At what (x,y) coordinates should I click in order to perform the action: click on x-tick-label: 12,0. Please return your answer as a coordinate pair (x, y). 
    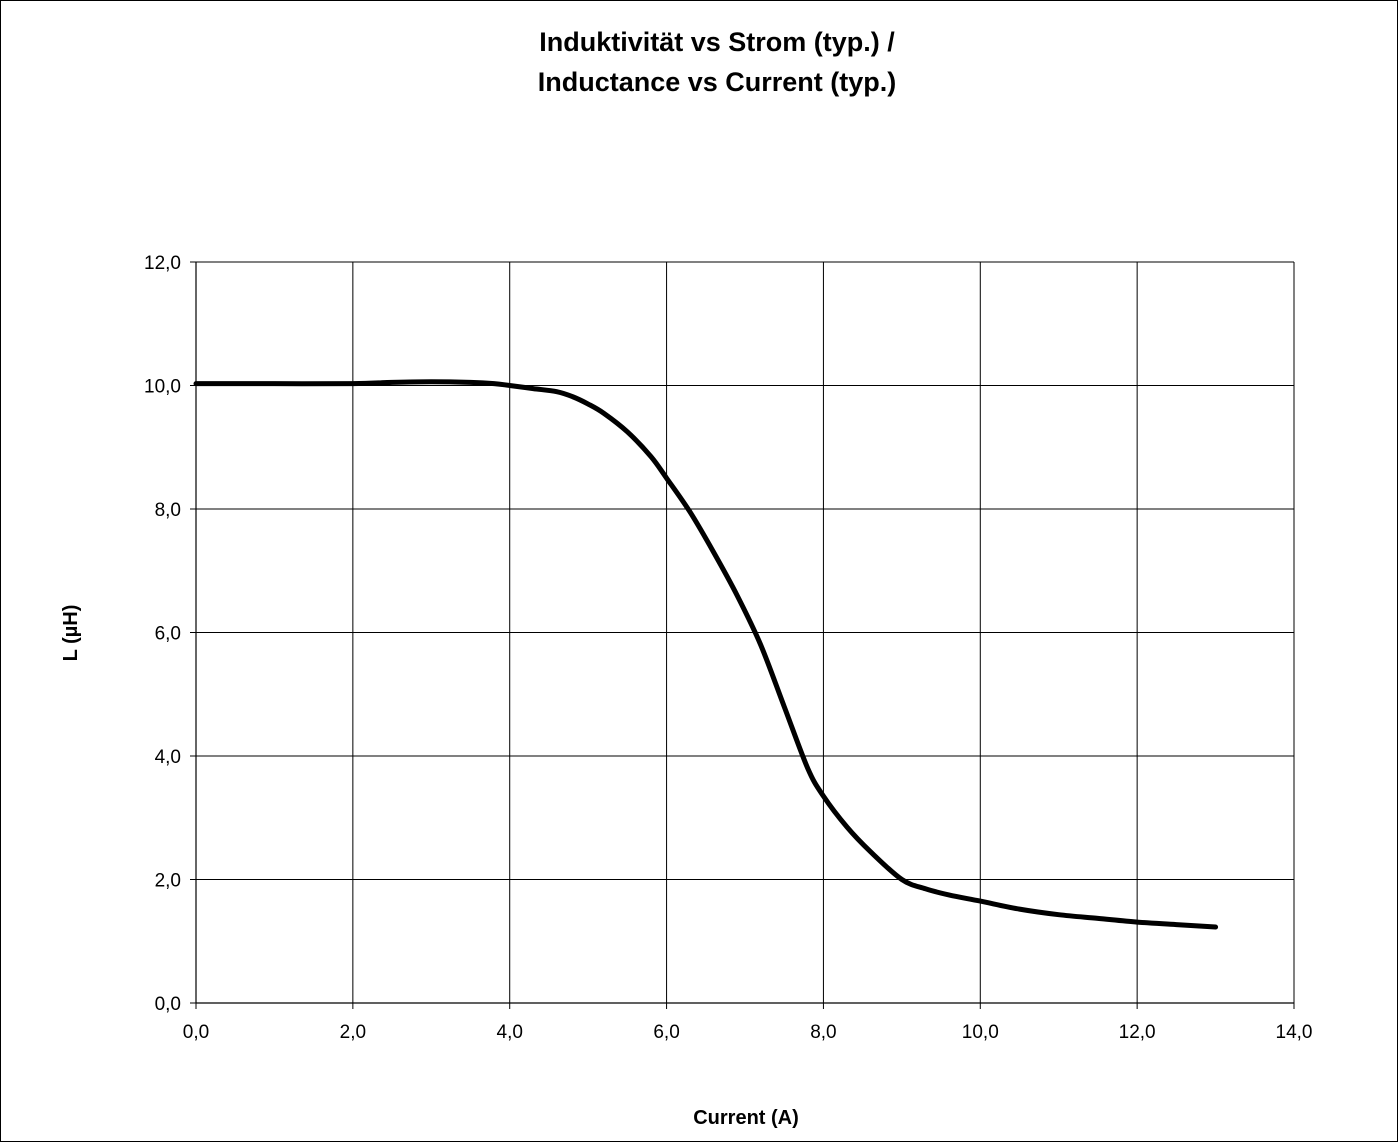
    Looking at the image, I should click on (1137, 1032).